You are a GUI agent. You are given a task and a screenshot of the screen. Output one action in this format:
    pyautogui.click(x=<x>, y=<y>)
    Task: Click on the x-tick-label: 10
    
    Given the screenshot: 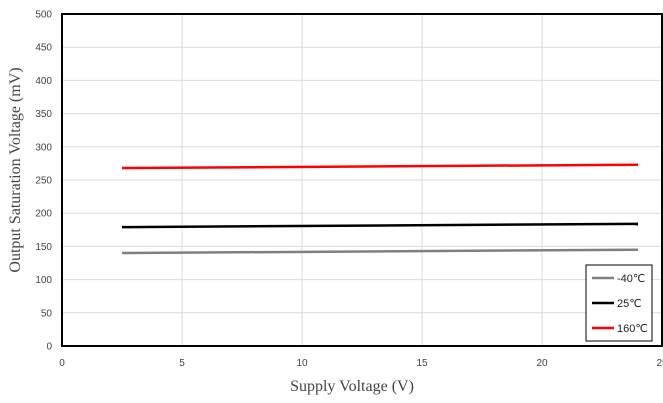 What is the action you would take?
    pyautogui.click(x=302, y=363)
    